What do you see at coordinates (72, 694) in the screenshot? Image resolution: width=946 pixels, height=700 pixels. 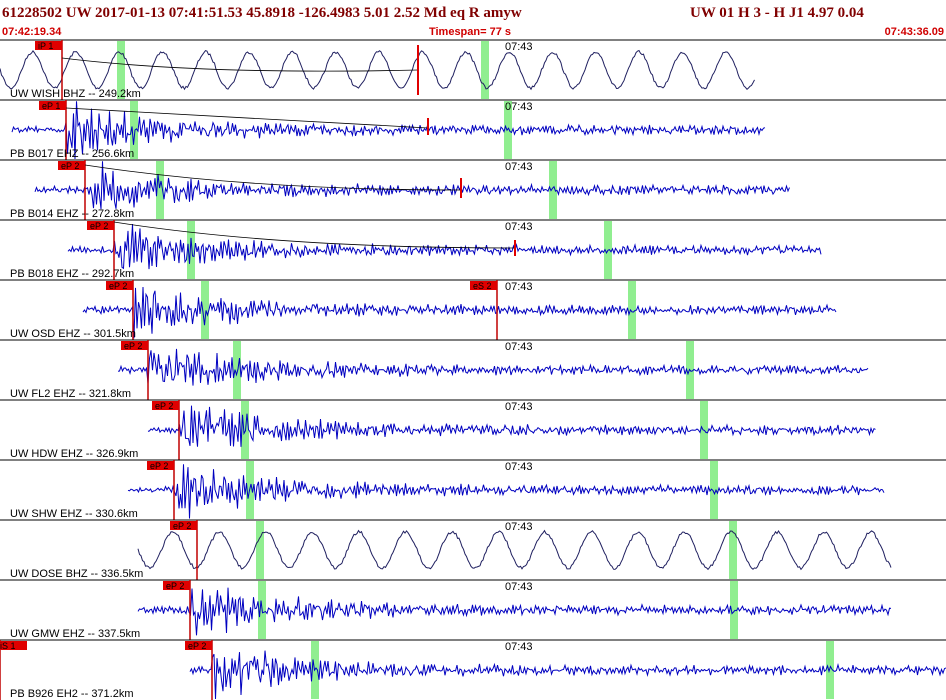 I see `trace-label: PB B926 EH2 -- 371.2km` at bounding box center [72, 694].